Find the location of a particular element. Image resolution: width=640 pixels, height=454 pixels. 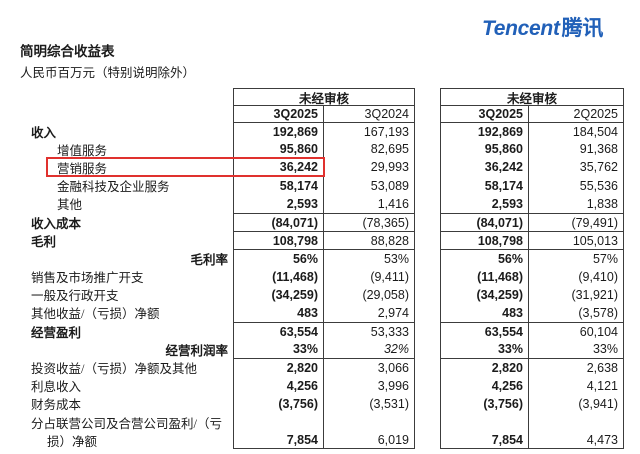

page-title: 简明综合收益表 is located at coordinates (67, 51).